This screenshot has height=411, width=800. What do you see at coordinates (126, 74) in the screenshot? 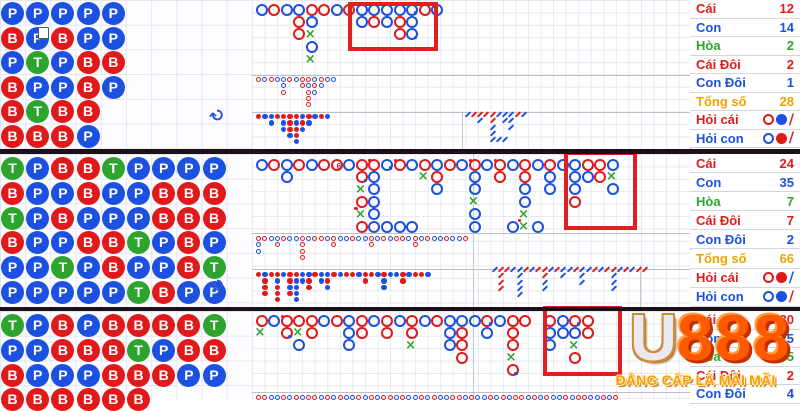
I see `section1-bead-plate-area` at bounding box center [126, 74].